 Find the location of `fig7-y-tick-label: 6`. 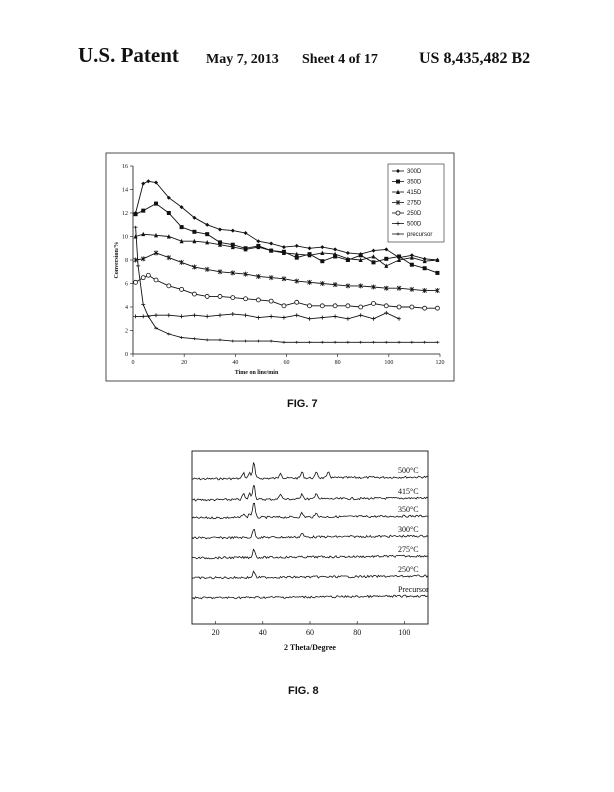

fig7-y-tick-label: 6 is located at coordinates (126, 285).